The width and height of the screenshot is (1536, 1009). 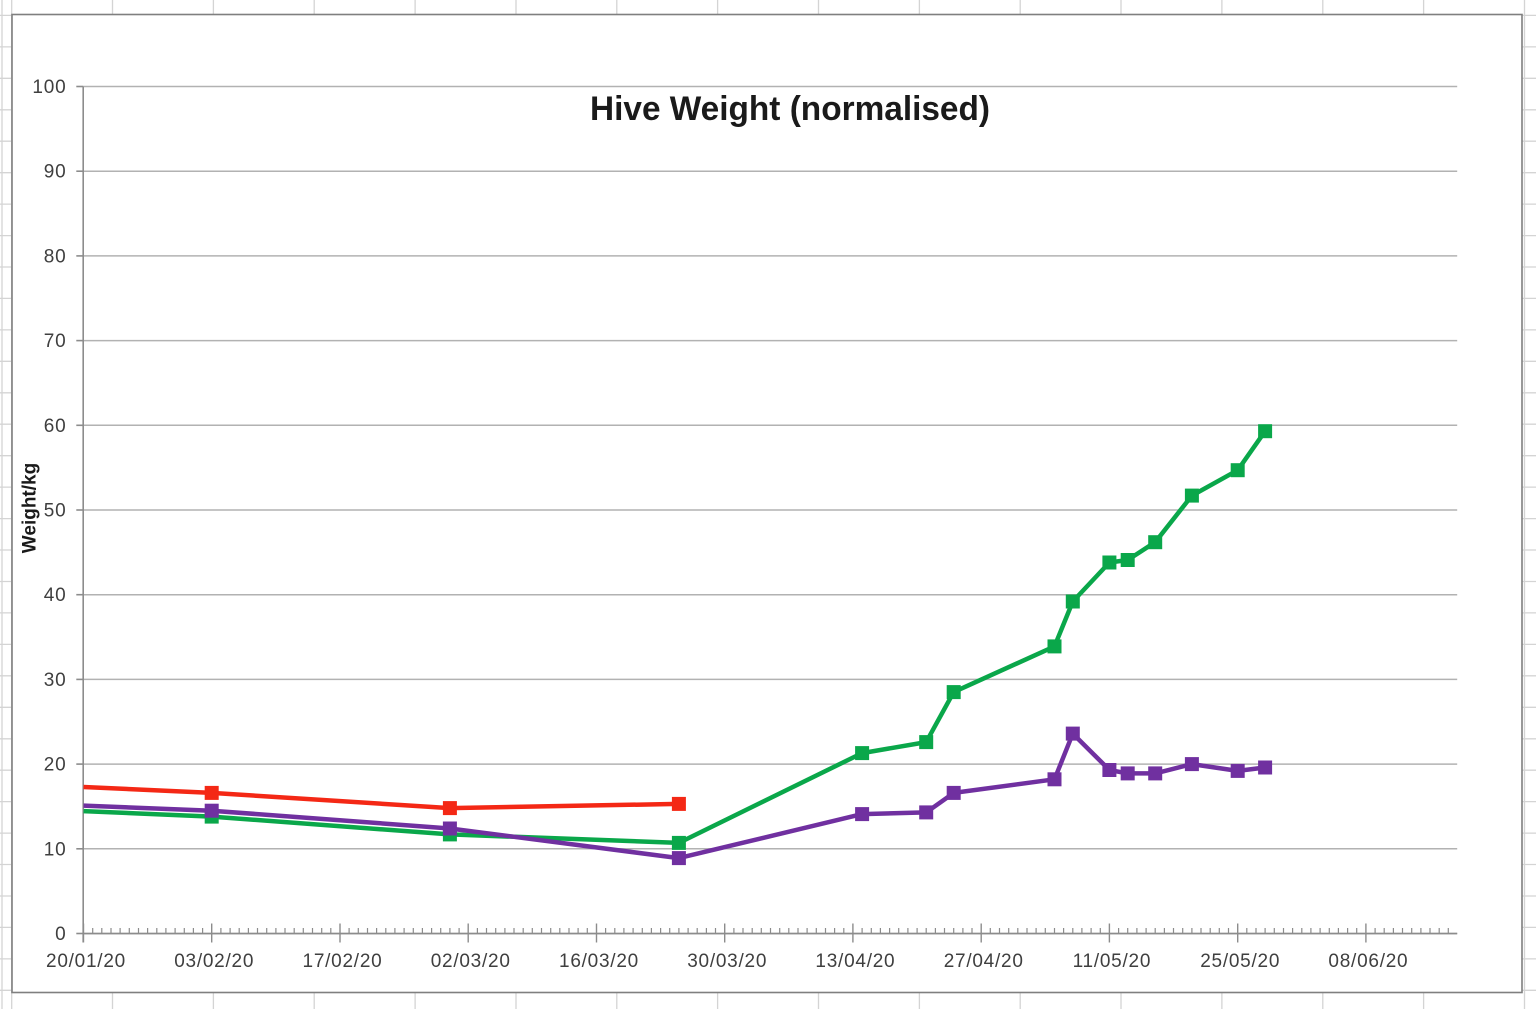 I want to click on svg-text: 02/03/20, so click(x=471, y=961).